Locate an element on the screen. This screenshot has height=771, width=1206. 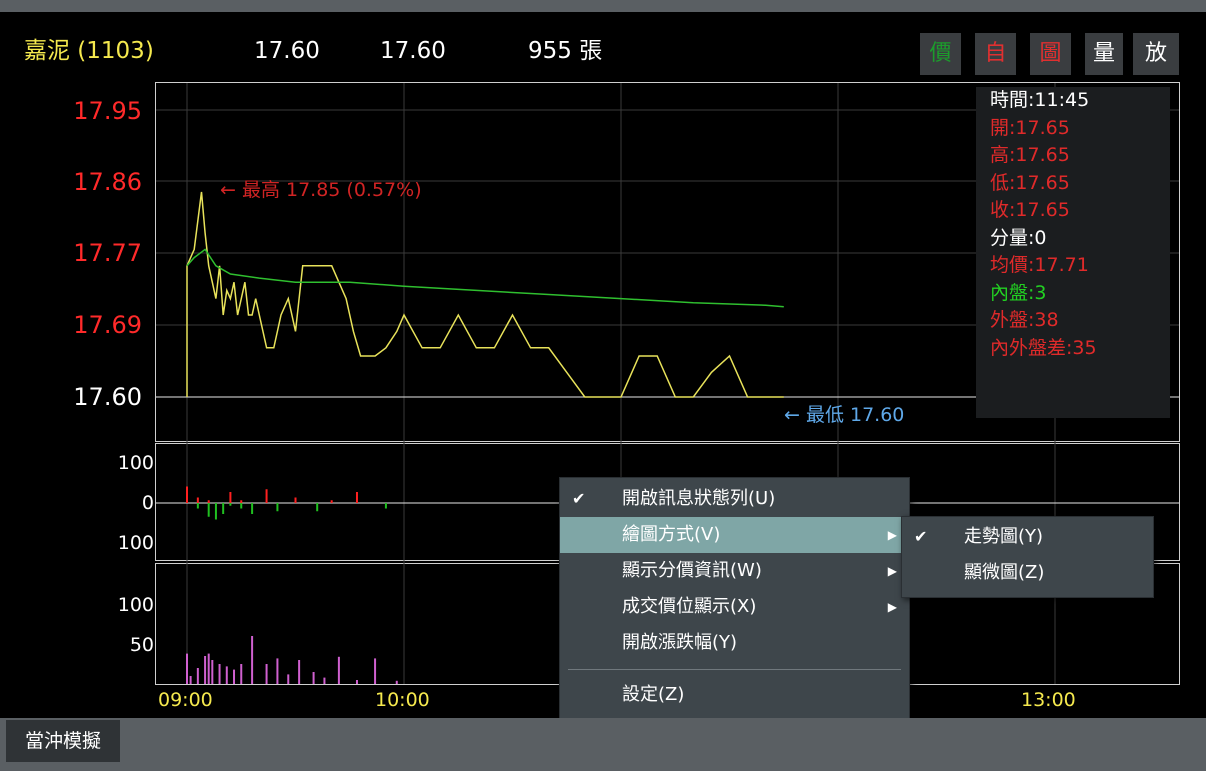
volume-tick: 0 is located at coordinates (147, 503).